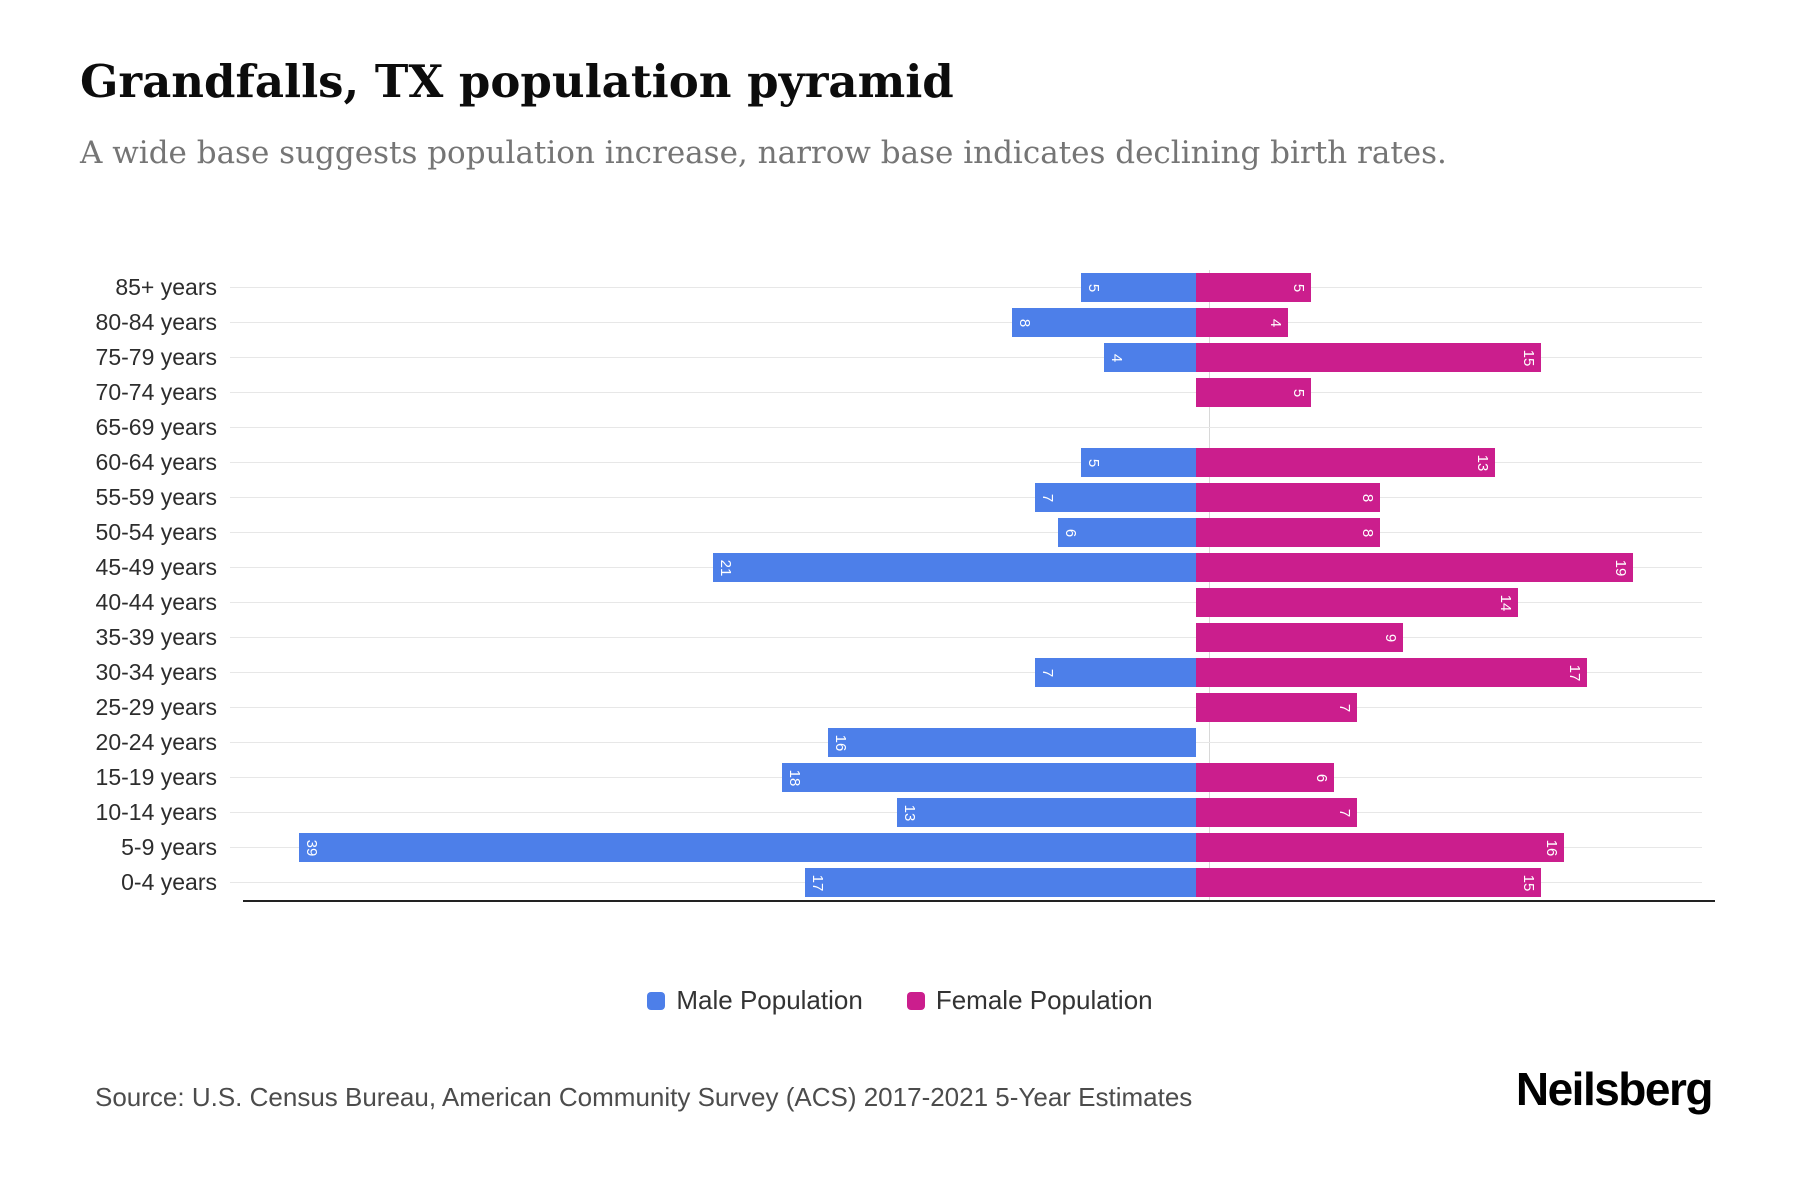 This screenshot has height=1200, width=1800. What do you see at coordinates (1275, 322) in the screenshot?
I see `bar-value-label: 4` at bounding box center [1275, 322].